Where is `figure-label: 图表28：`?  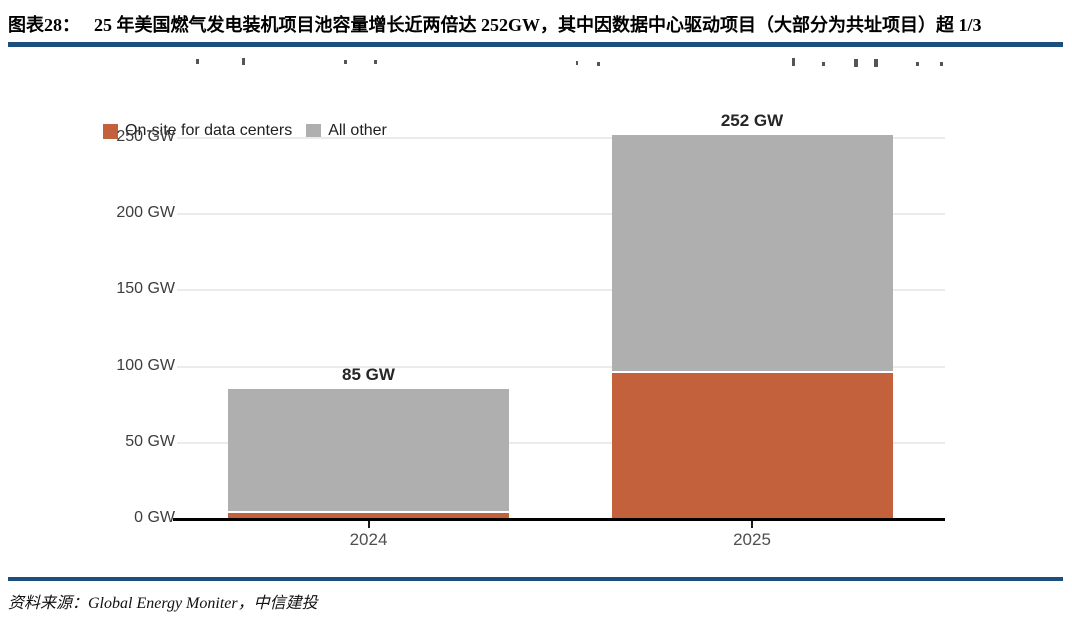 figure-label: 图表28： is located at coordinates (44, 25).